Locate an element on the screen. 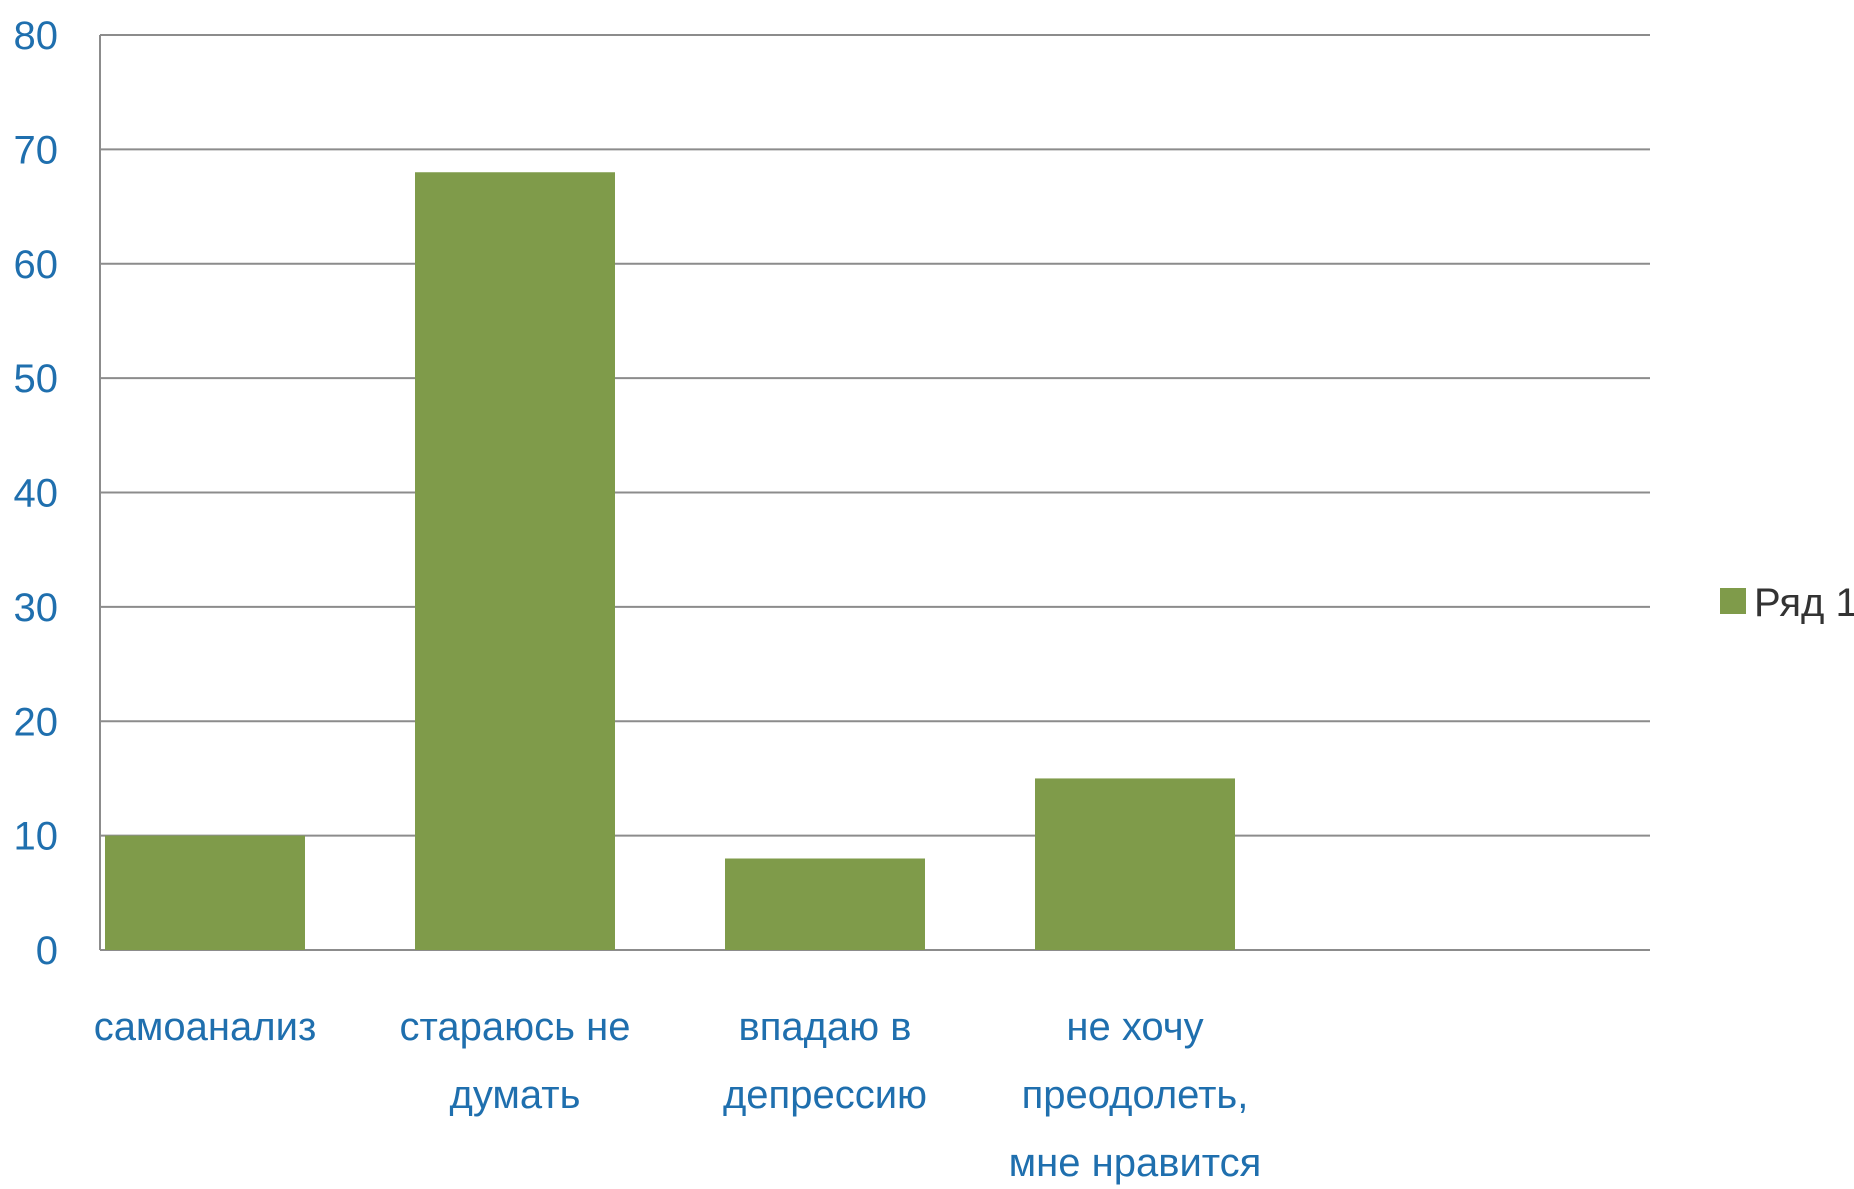 The image size is (1854, 1189). x-tick-label: впадаю в is located at coordinates (824, 1027).